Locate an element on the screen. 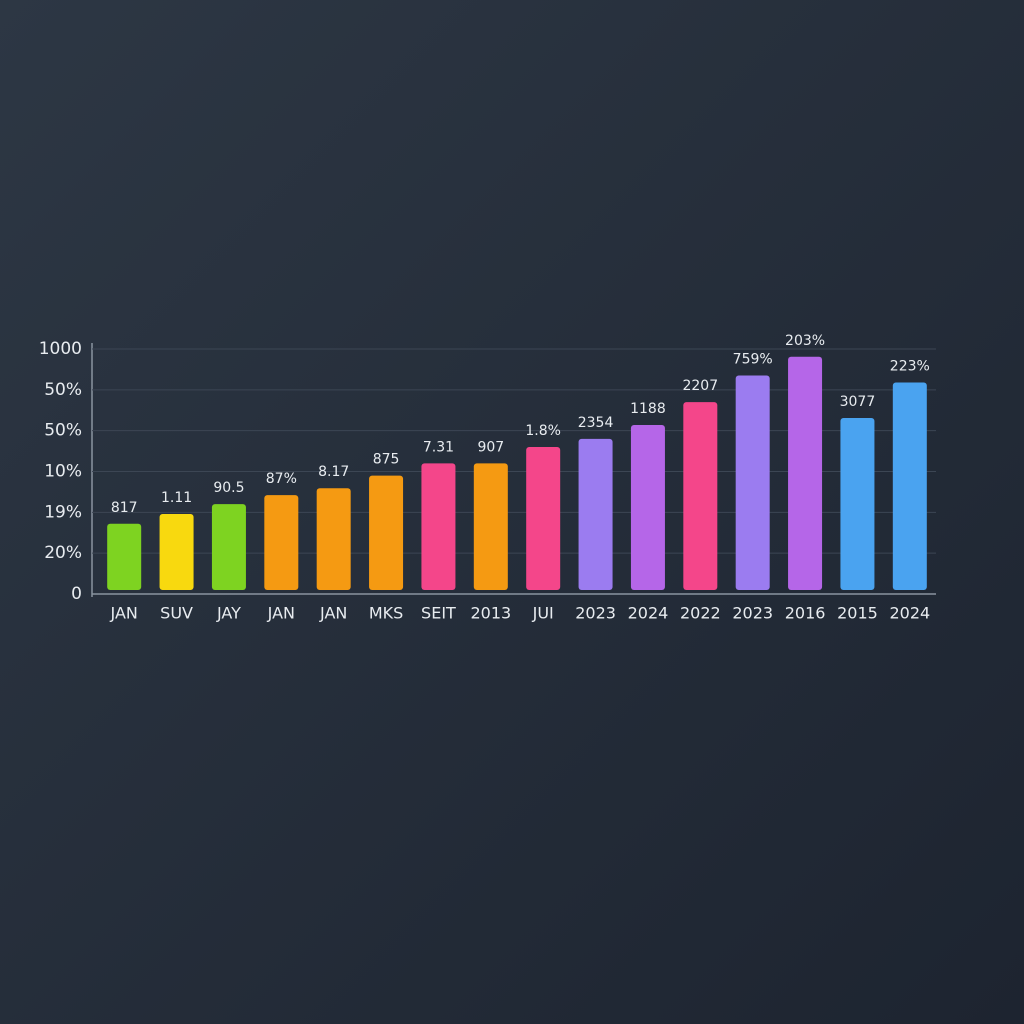 The image size is (1024, 1024). bar-annotation: 90.5 is located at coordinates (228, 488).